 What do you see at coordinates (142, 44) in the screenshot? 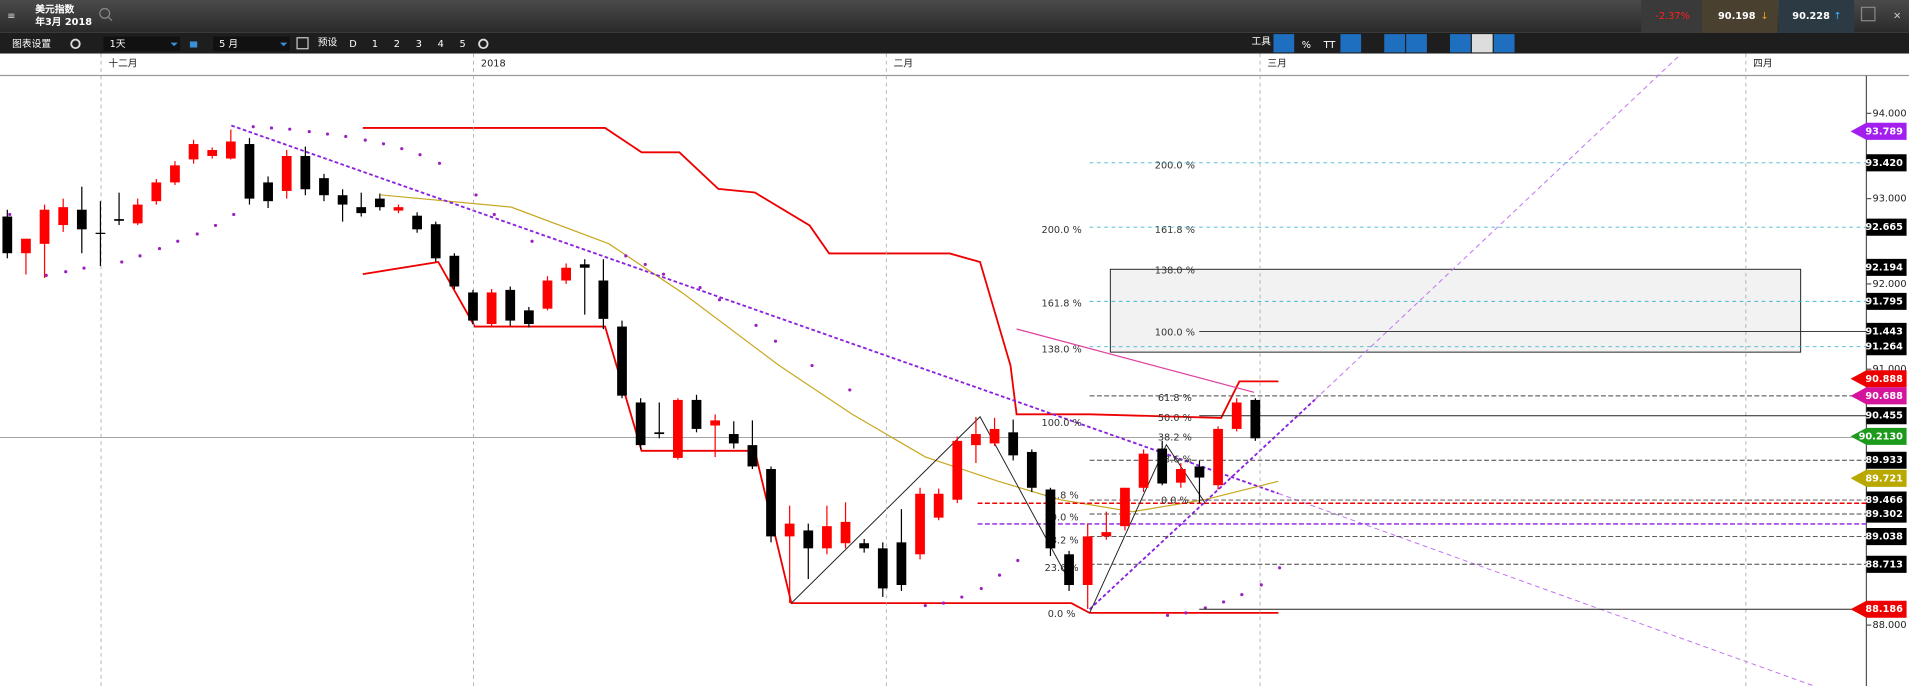
I see `interval-dropdown` at bounding box center [142, 44].